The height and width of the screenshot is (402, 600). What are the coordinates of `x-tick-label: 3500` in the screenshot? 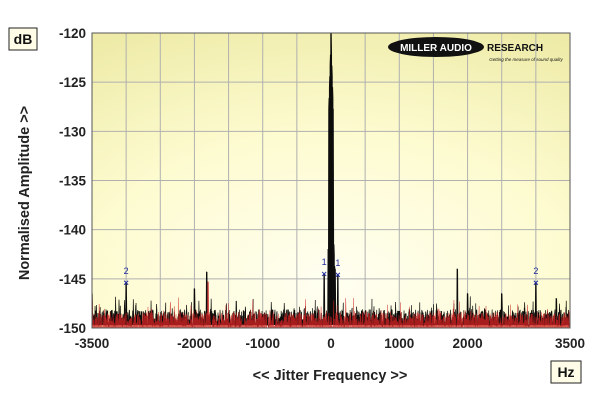 It's located at (570, 343).